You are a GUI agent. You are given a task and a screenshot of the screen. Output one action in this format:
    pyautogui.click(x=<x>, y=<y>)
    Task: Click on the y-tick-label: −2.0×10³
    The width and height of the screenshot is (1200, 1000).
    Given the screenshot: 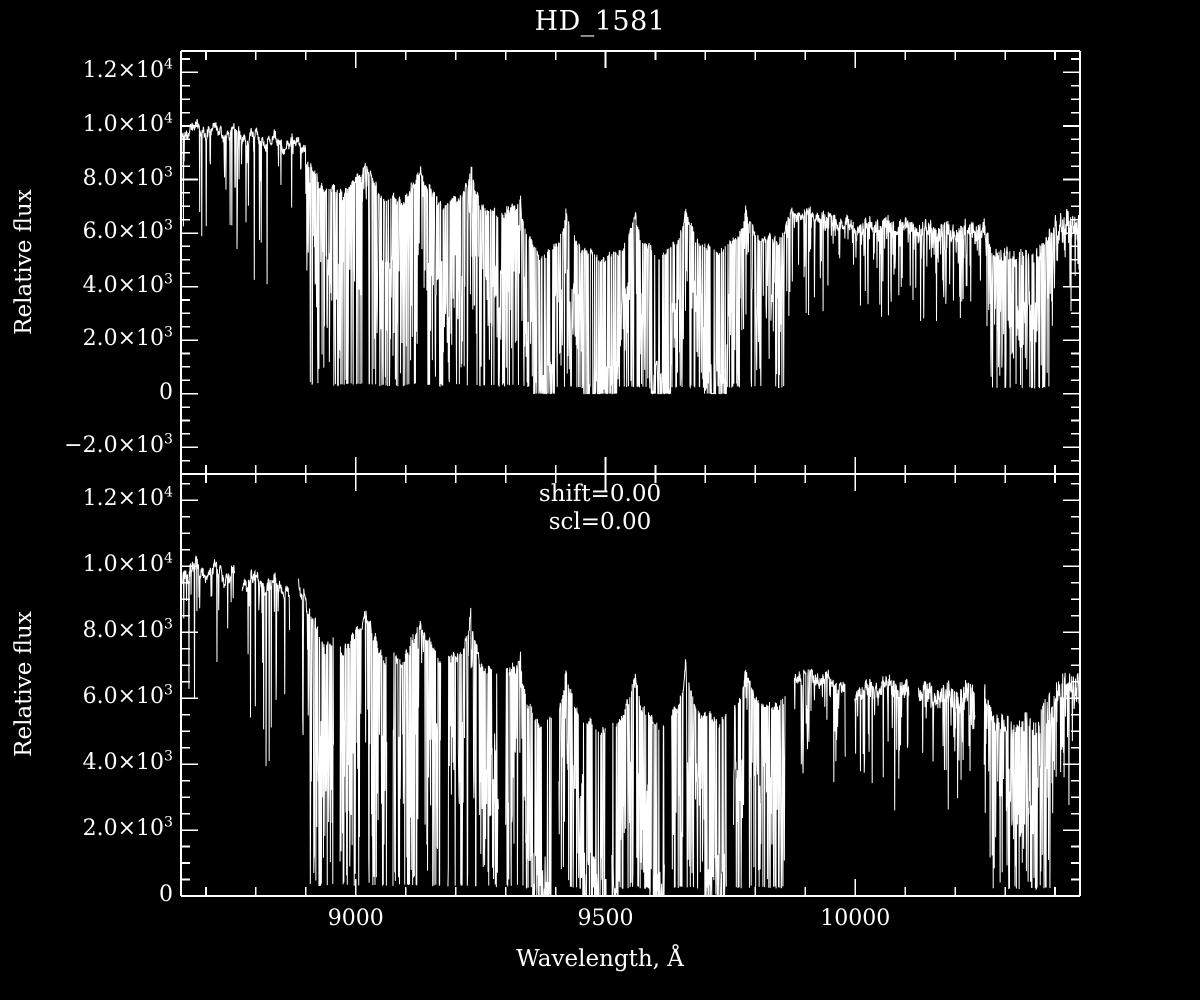 What is the action you would take?
    pyautogui.click(x=118, y=445)
    